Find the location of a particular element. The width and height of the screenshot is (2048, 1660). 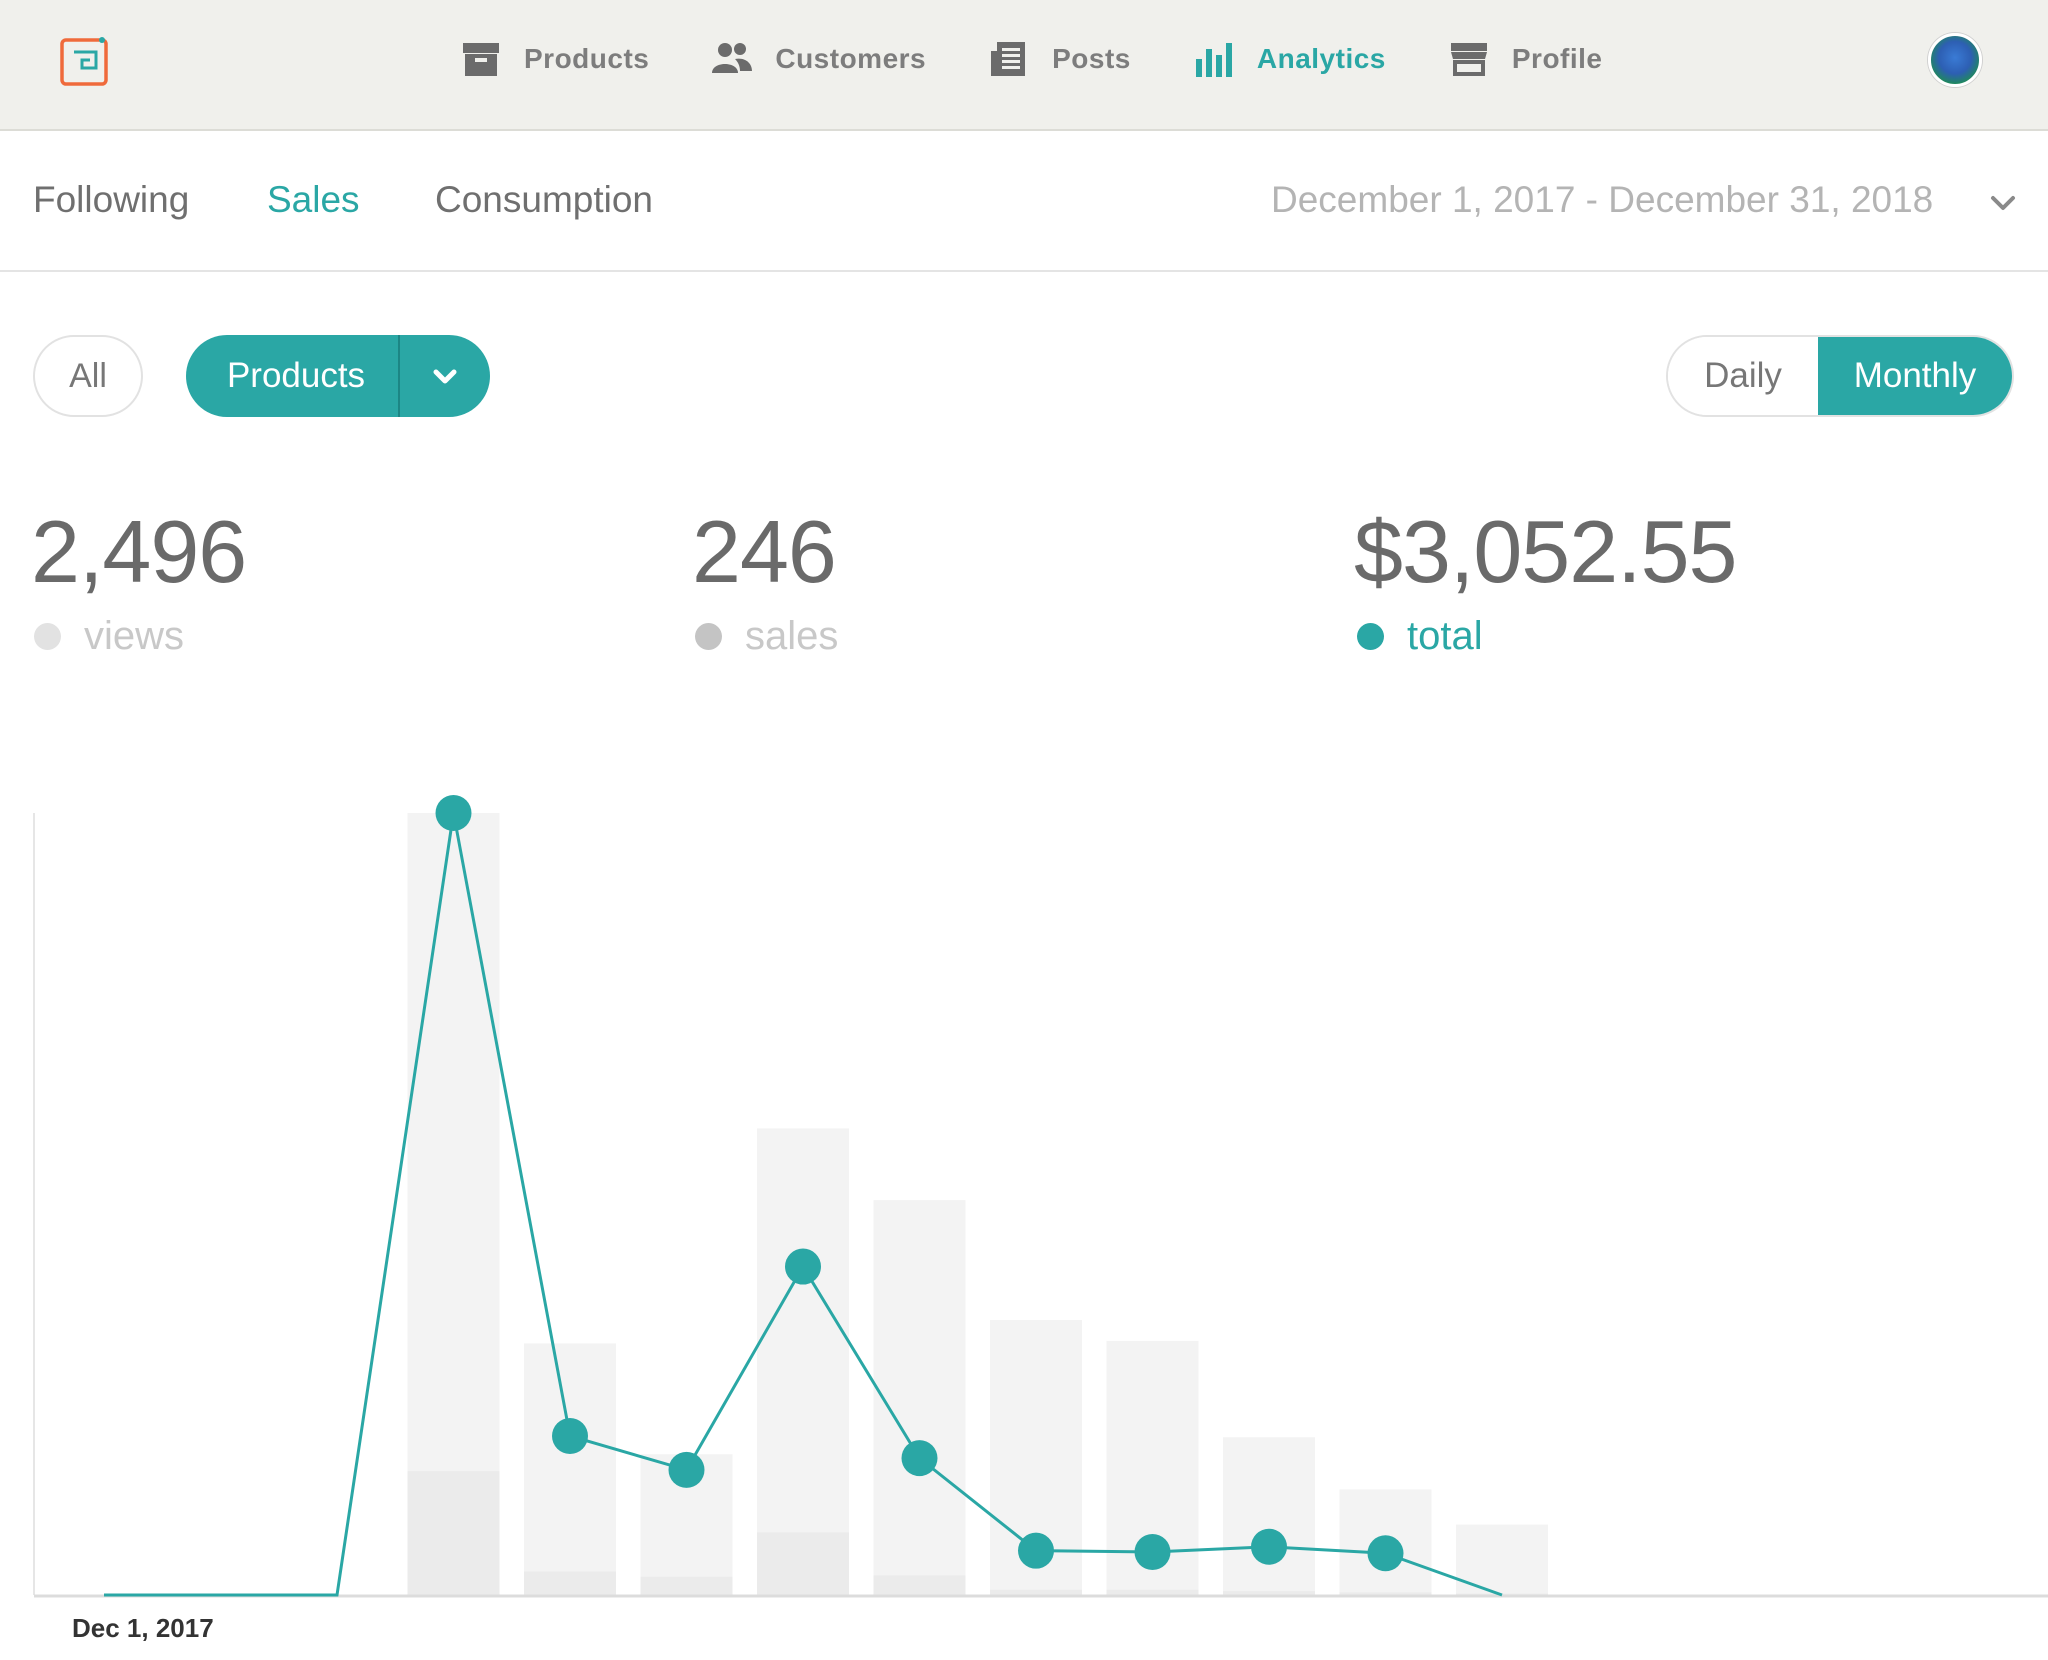

products-filter-label: Products is located at coordinates (296, 375).